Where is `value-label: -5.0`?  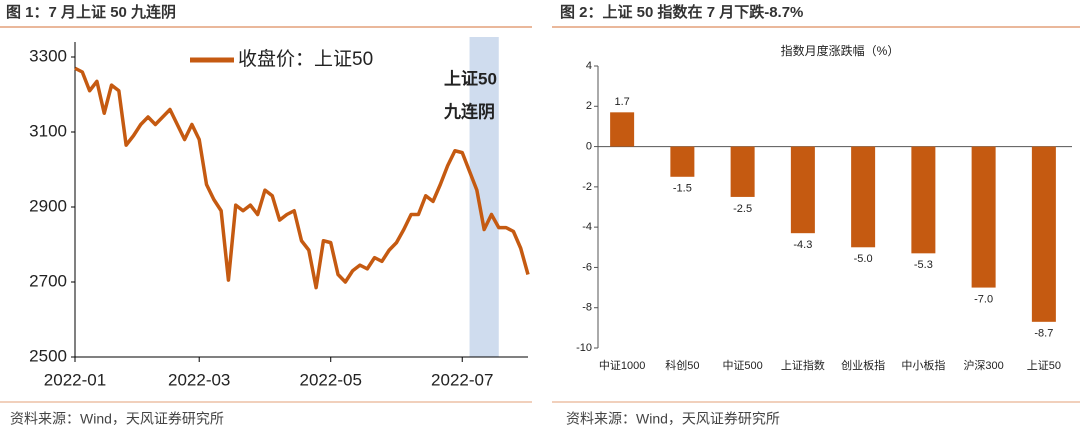
value-label: -5.0 is located at coordinates (863, 259).